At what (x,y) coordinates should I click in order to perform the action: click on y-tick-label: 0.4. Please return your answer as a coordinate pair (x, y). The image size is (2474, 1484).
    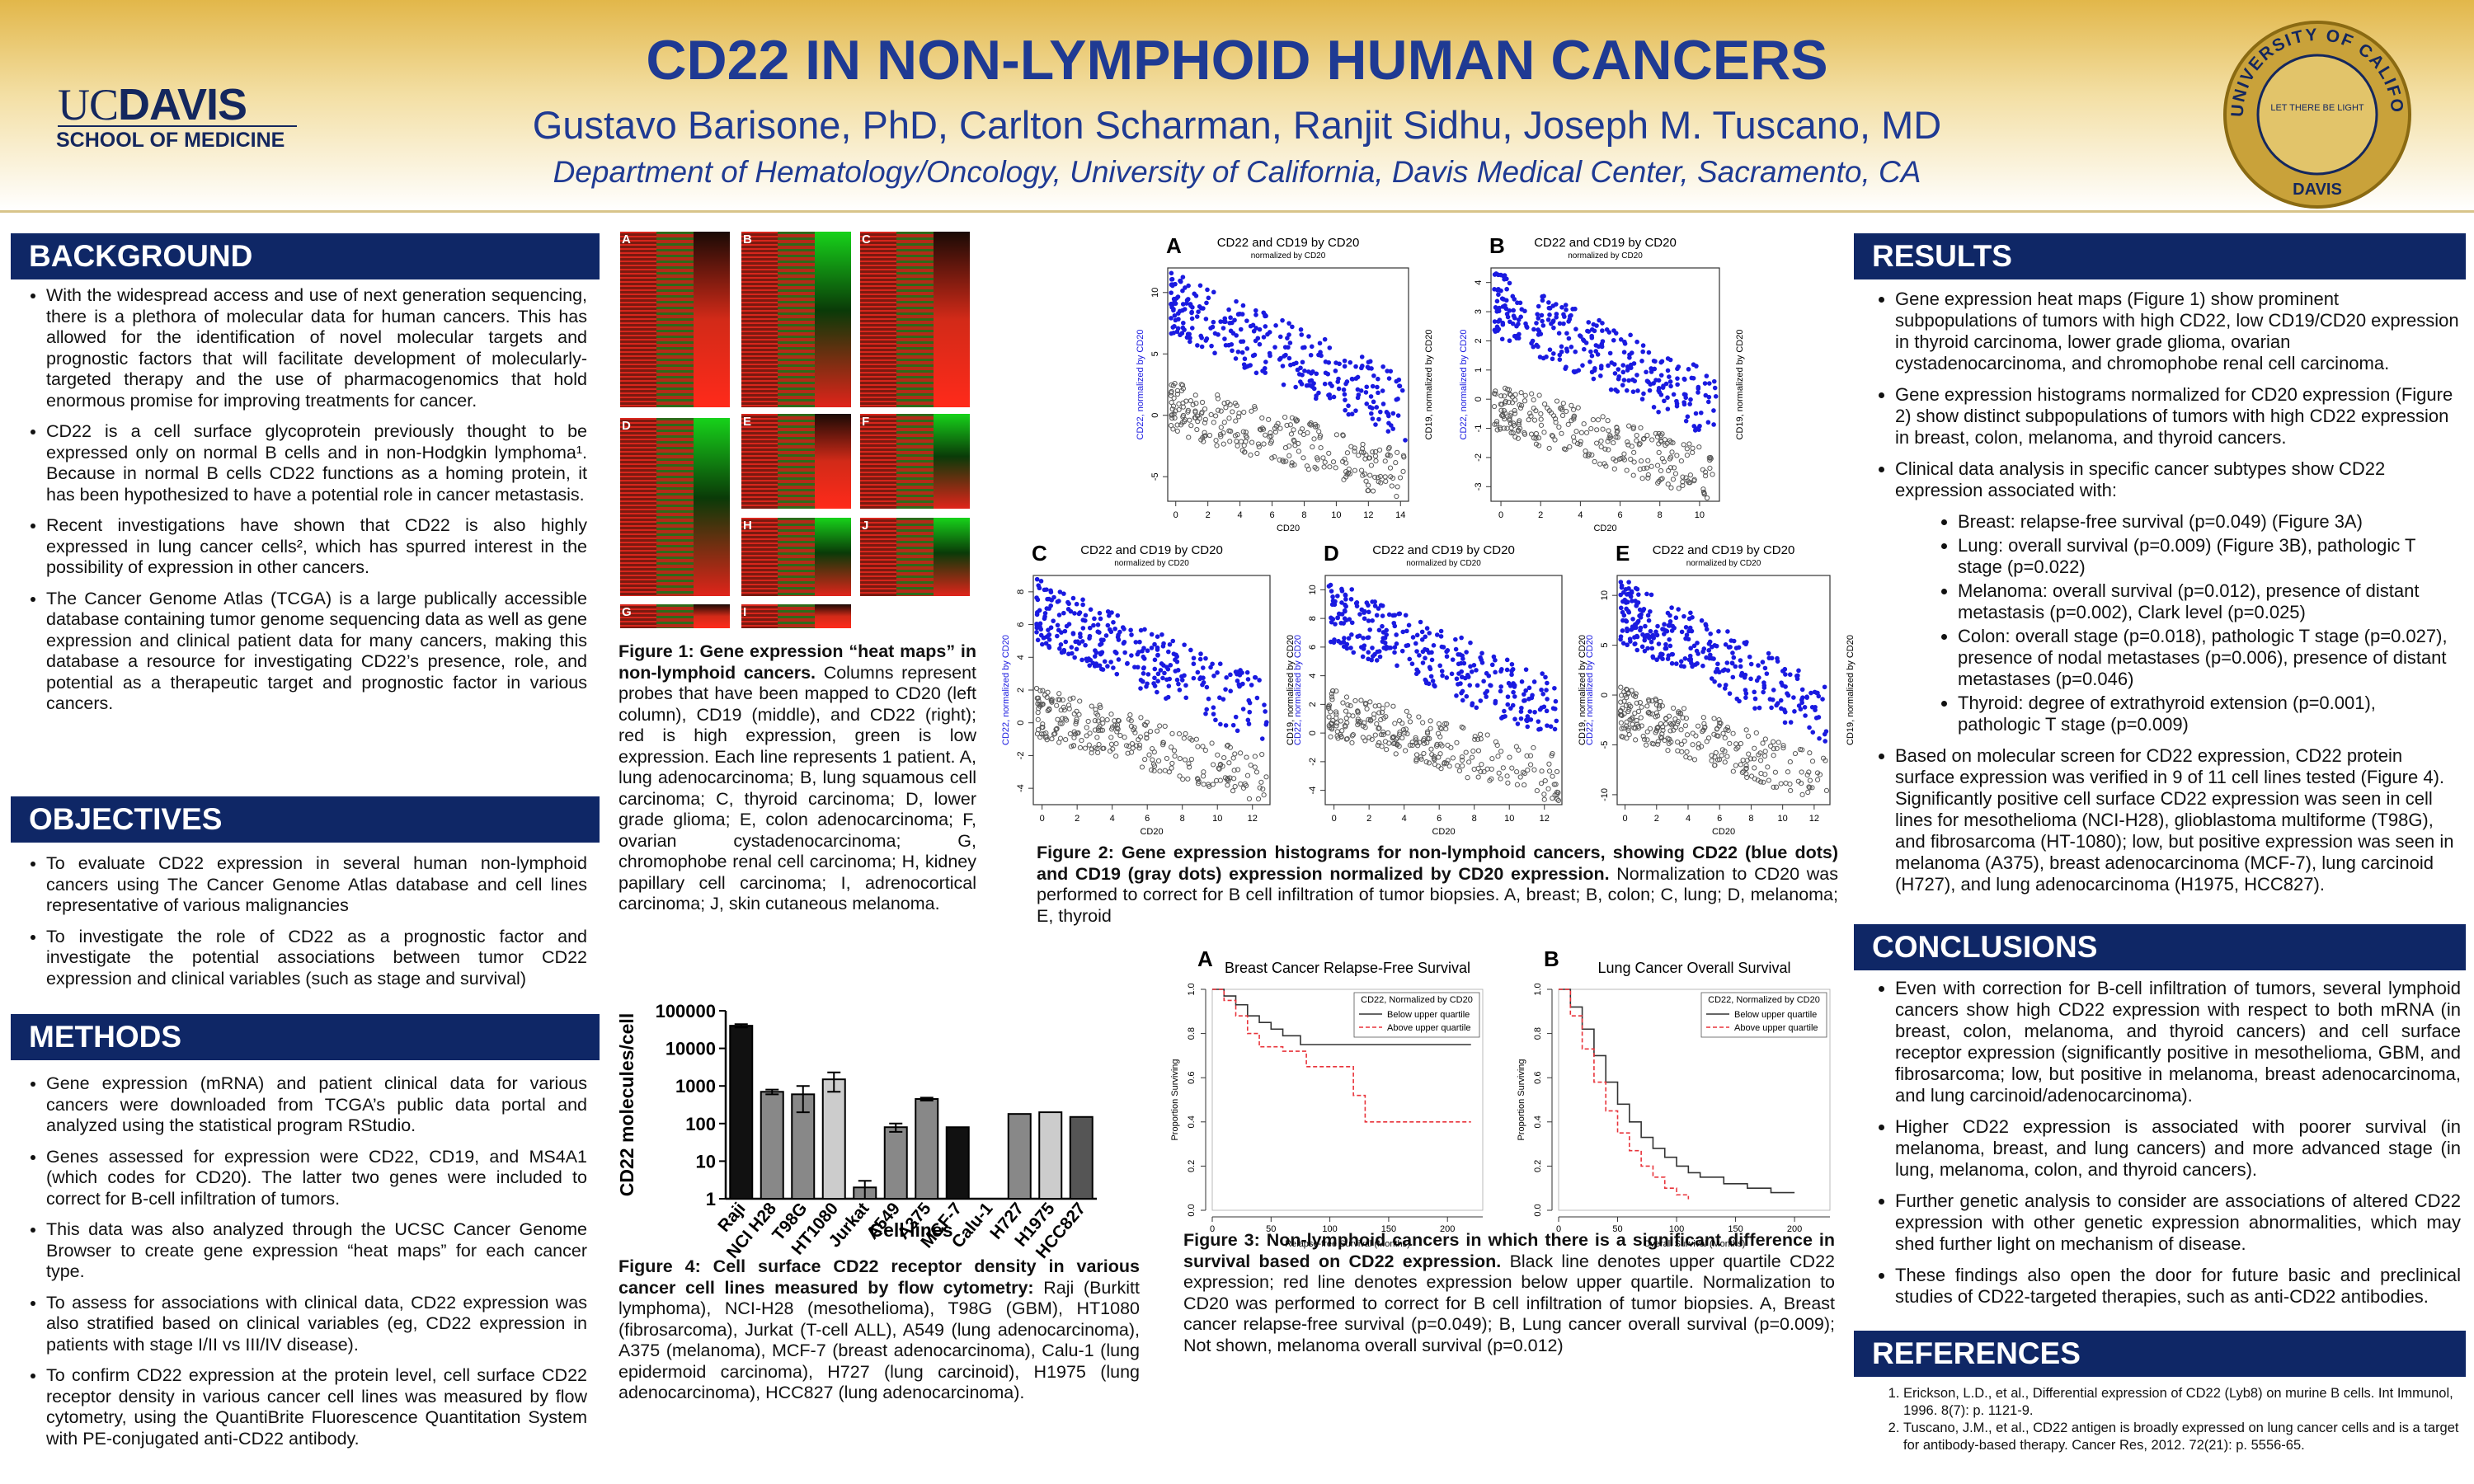
    Looking at the image, I should click on (1192, 1121).